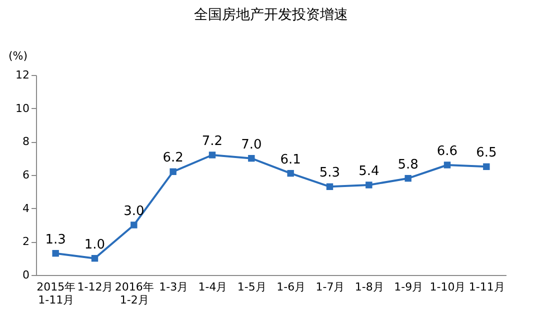 Image resolution: width=554 pixels, height=331 pixels. What do you see at coordinates (213, 287) in the screenshot?
I see `x-tick-label: 1-4月` at bounding box center [213, 287].